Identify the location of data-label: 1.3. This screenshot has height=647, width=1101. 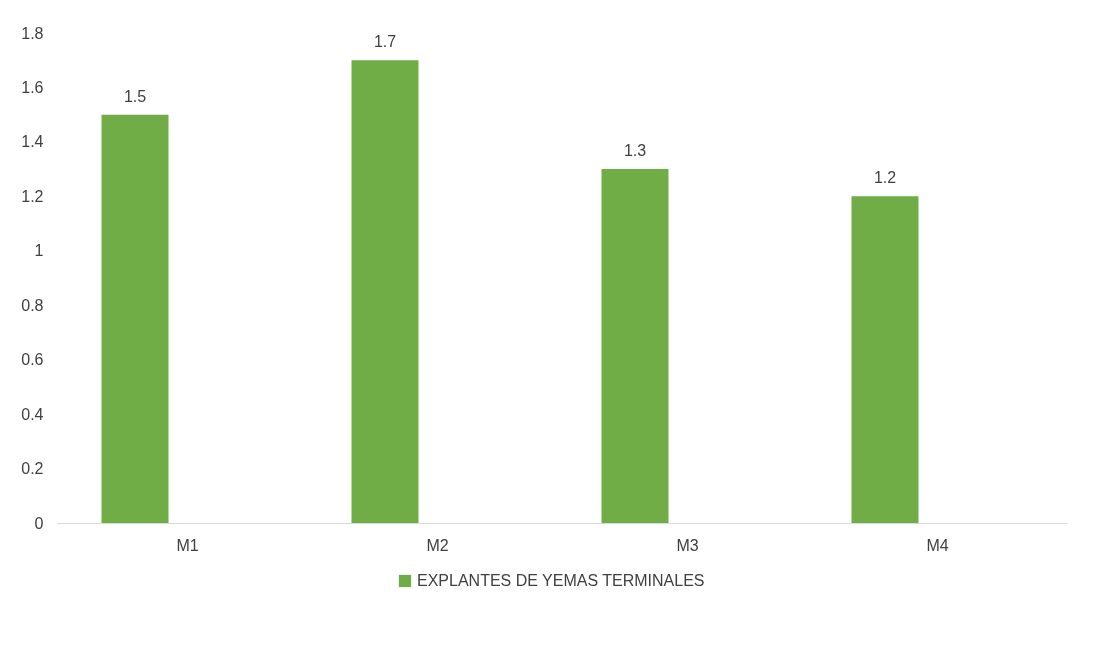
(635, 151).